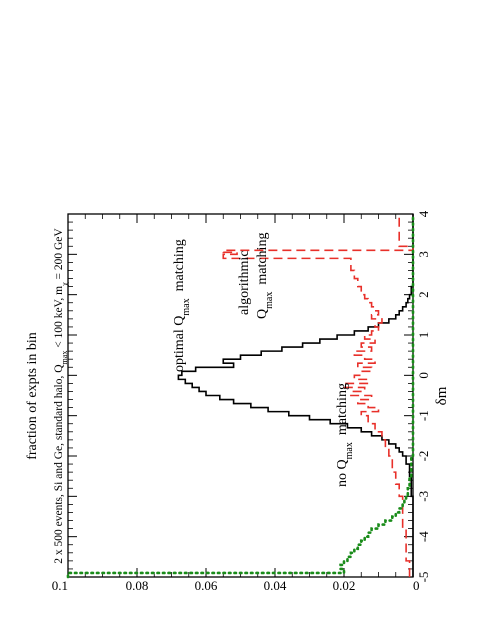  I want to click on annotation-algorithmic-line2: Qmax matching, so click(265, 276).